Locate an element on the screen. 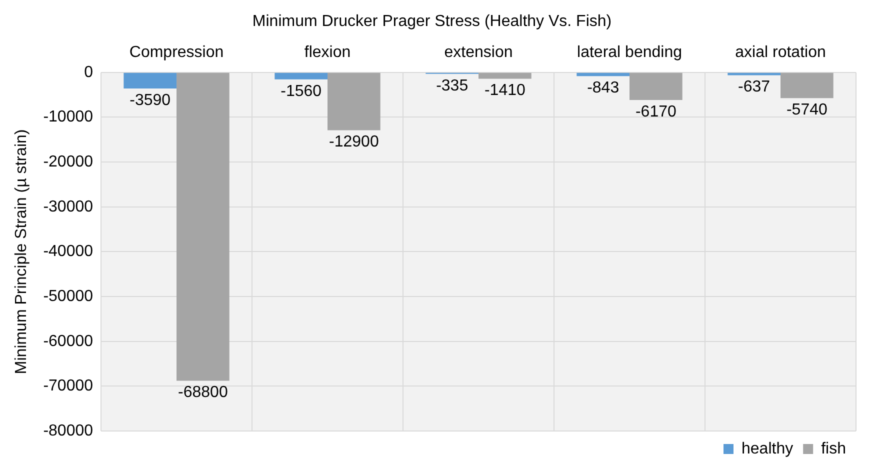 Image resolution: width=874 pixels, height=475 pixels. data-label: -637 is located at coordinates (754, 87).